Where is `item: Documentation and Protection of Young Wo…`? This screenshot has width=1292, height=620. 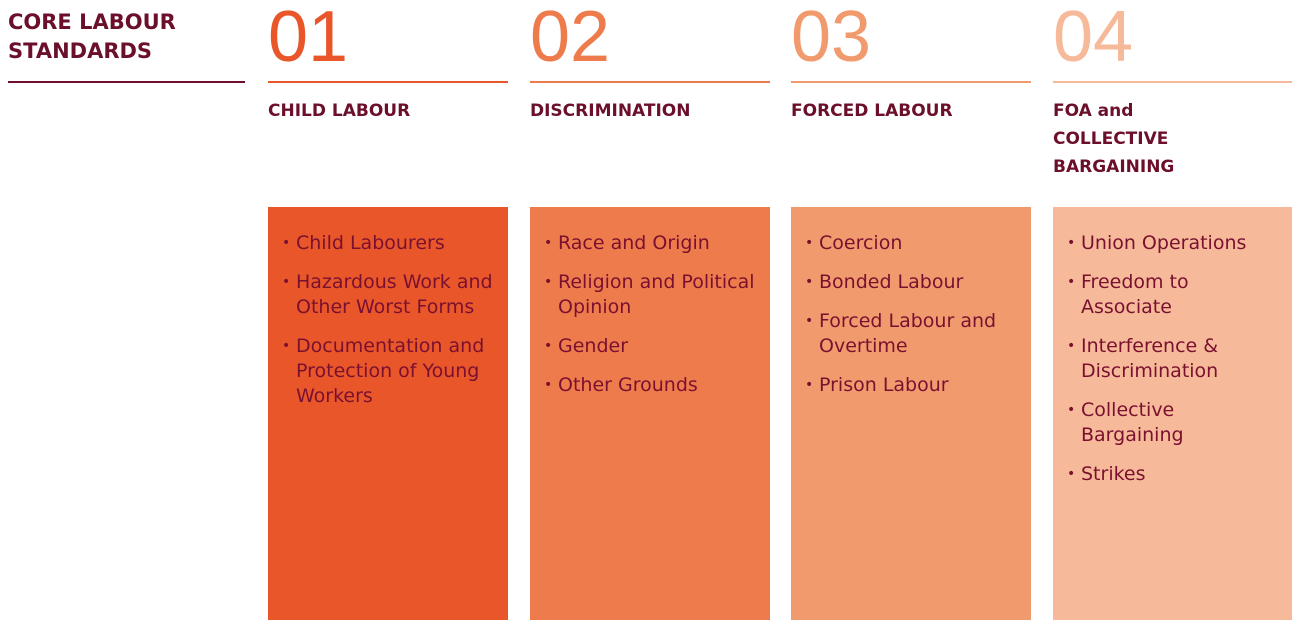
item: Documentation and Protection of Young Wo… is located at coordinates (389, 371).